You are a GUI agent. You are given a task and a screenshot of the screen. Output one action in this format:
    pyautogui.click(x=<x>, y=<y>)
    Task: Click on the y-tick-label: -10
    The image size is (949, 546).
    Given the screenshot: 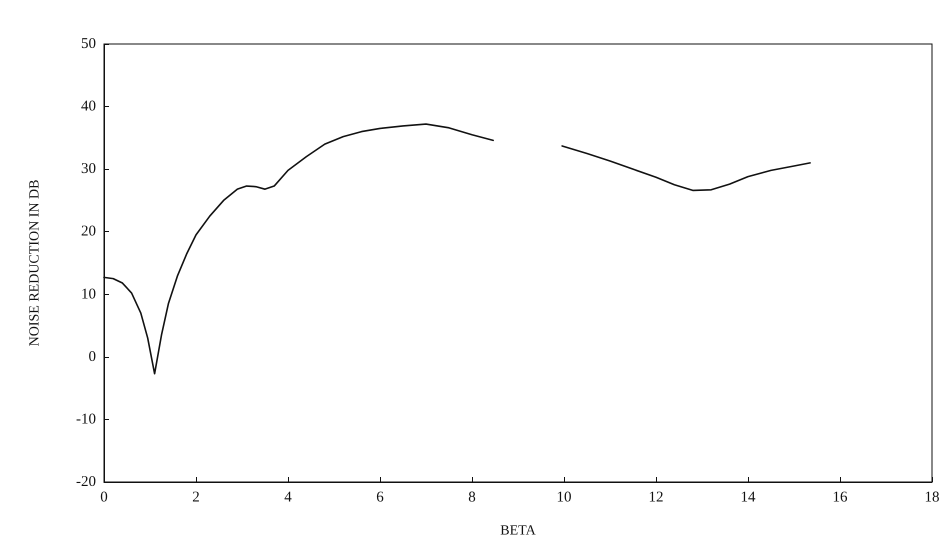 What is the action you would take?
    pyautogui.click(x=86, y=419)
    